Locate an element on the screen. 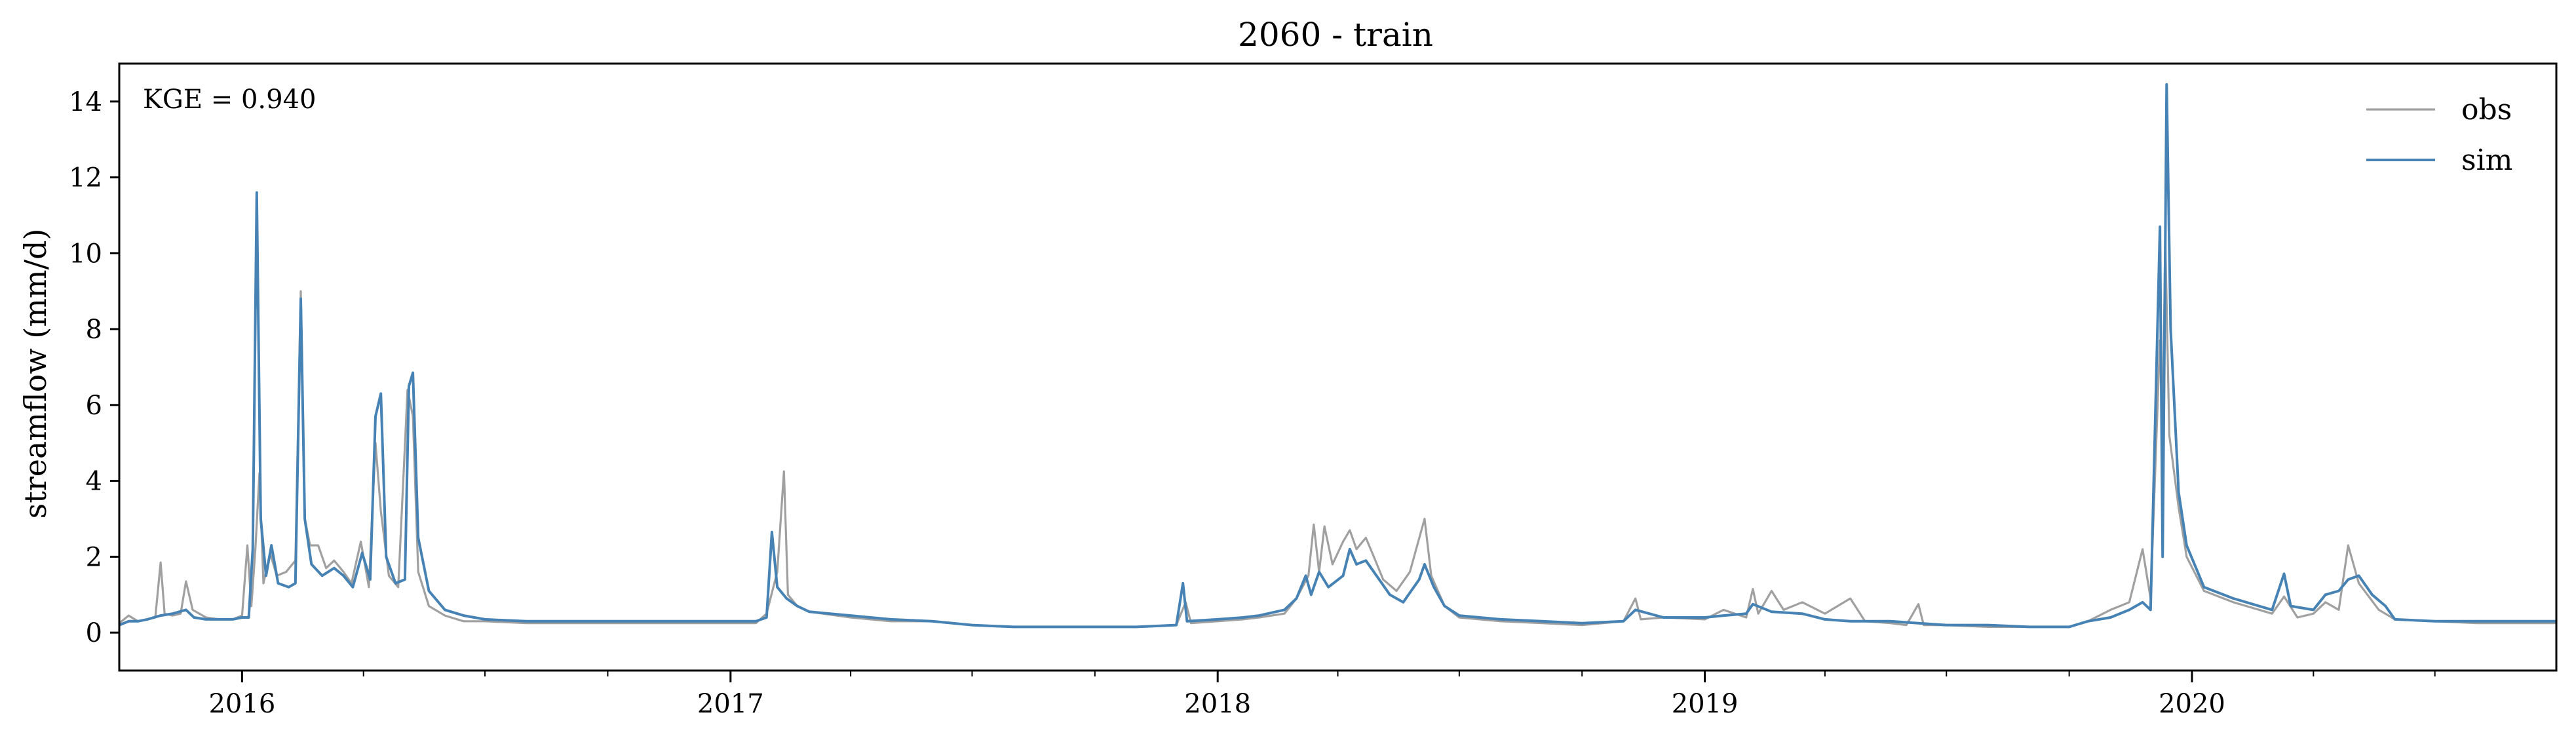  y-tick-label: 10 is located at coordinates (85, 254).